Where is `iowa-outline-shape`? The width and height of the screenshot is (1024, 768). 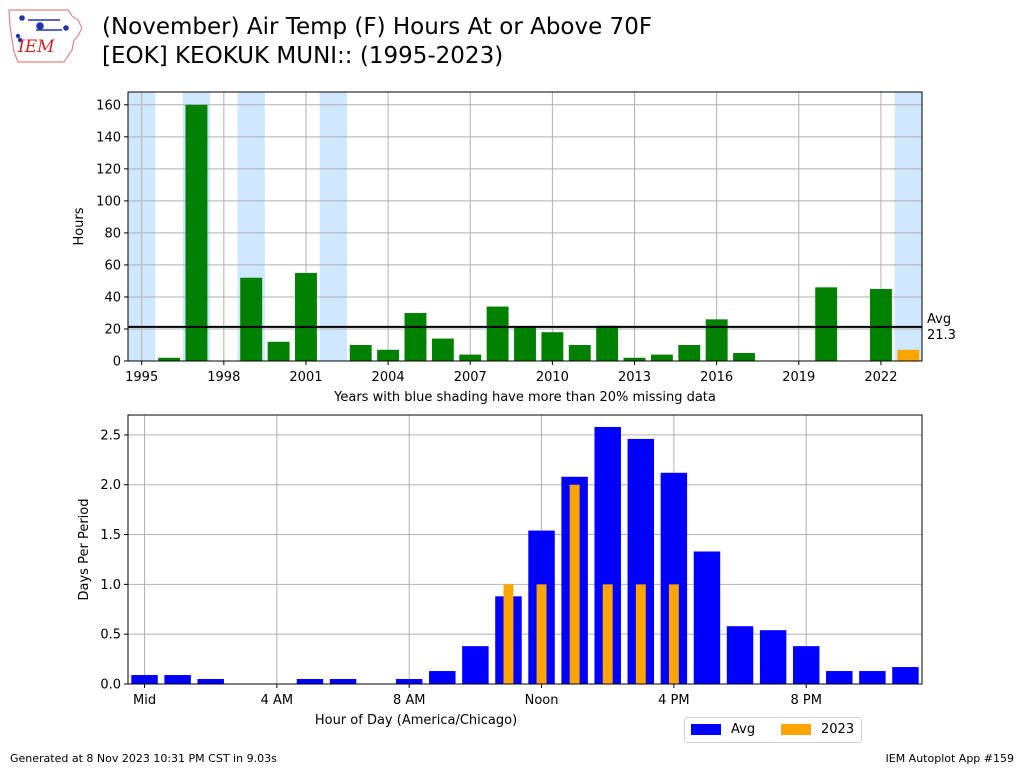
iowa-outline-shape is located at coordinates (45, 36).